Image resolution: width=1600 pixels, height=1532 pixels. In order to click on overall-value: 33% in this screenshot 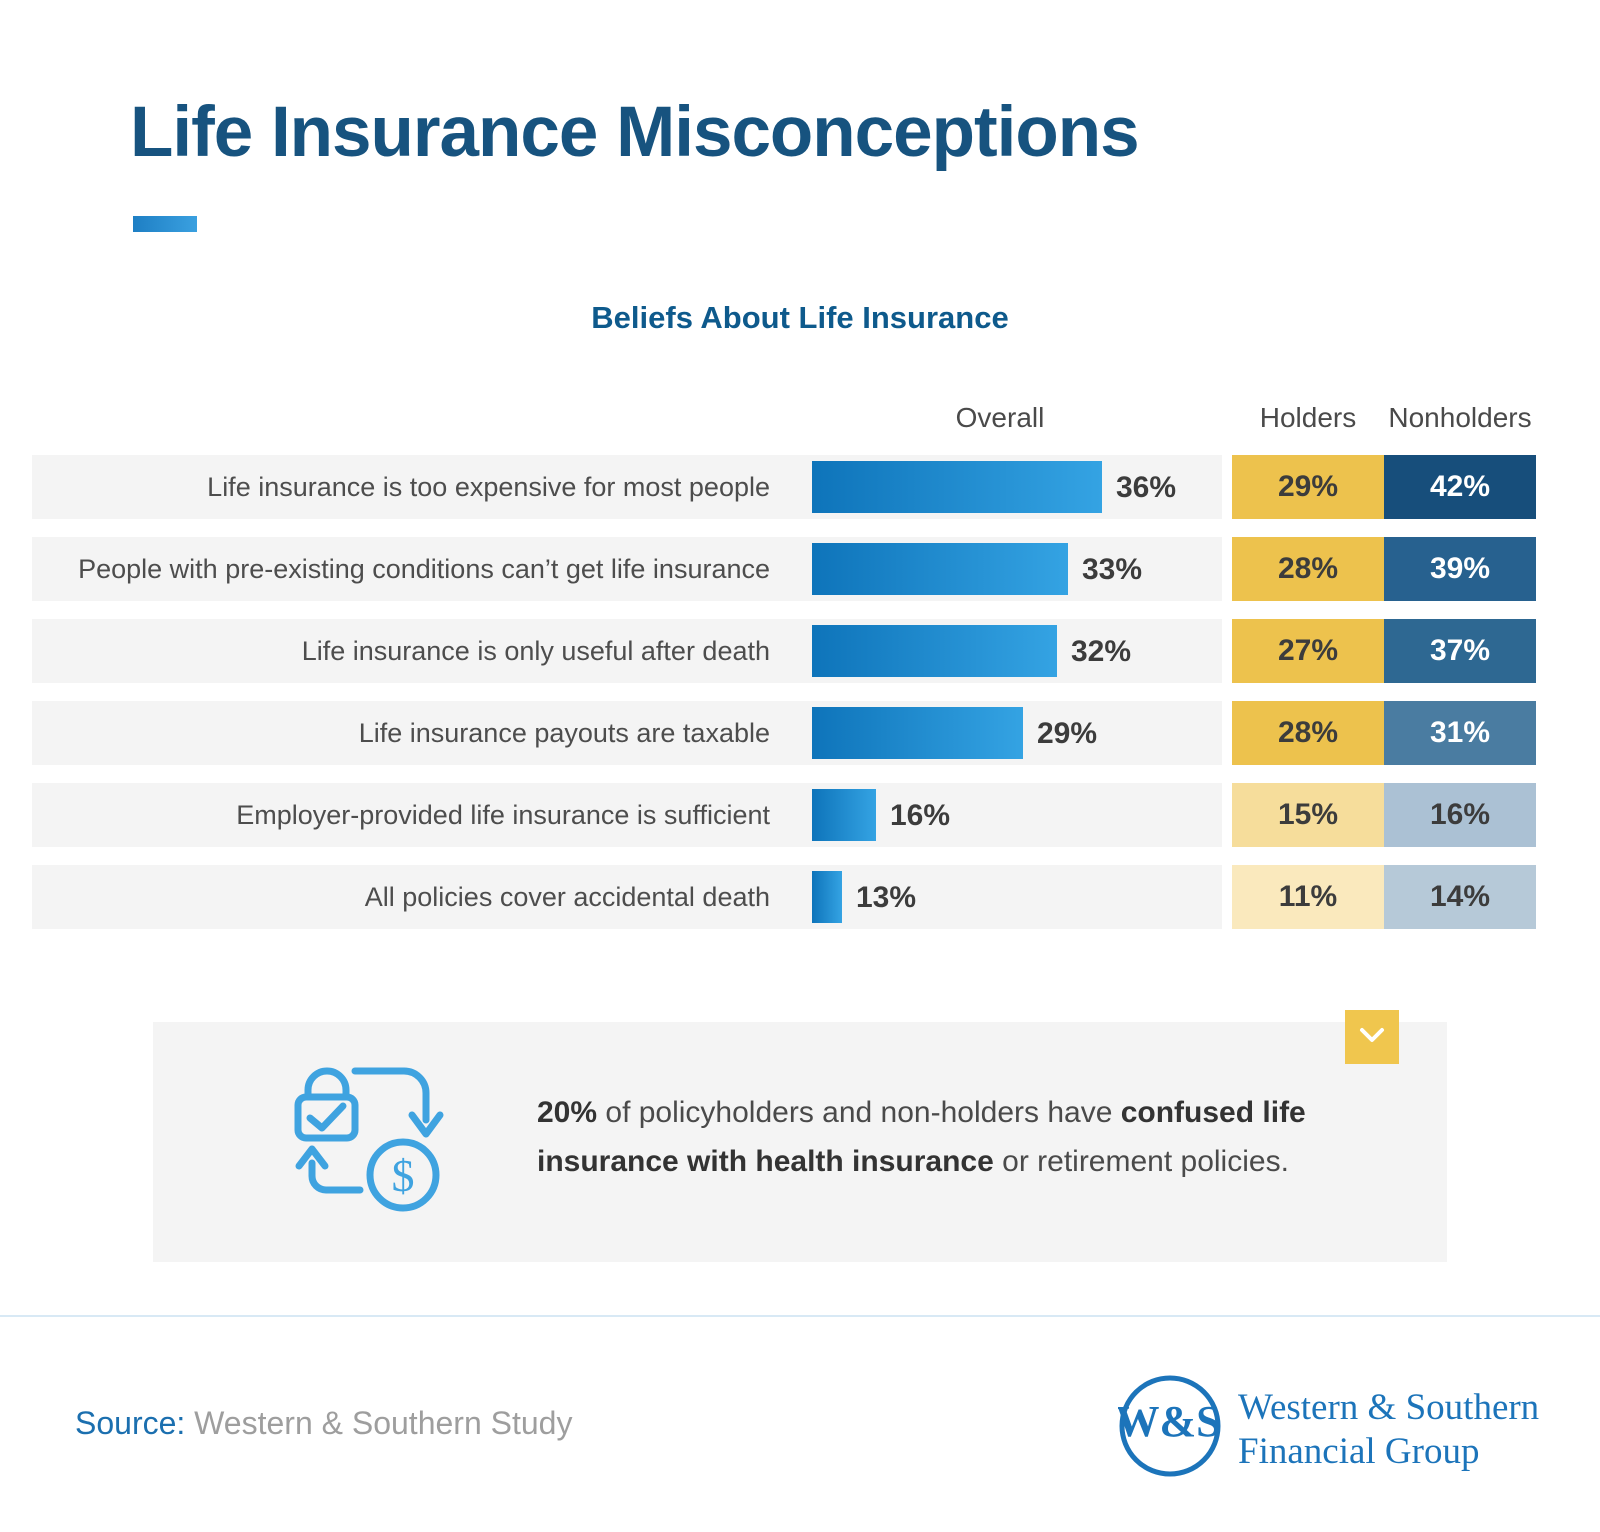, I will do `click(1112, 569)`.